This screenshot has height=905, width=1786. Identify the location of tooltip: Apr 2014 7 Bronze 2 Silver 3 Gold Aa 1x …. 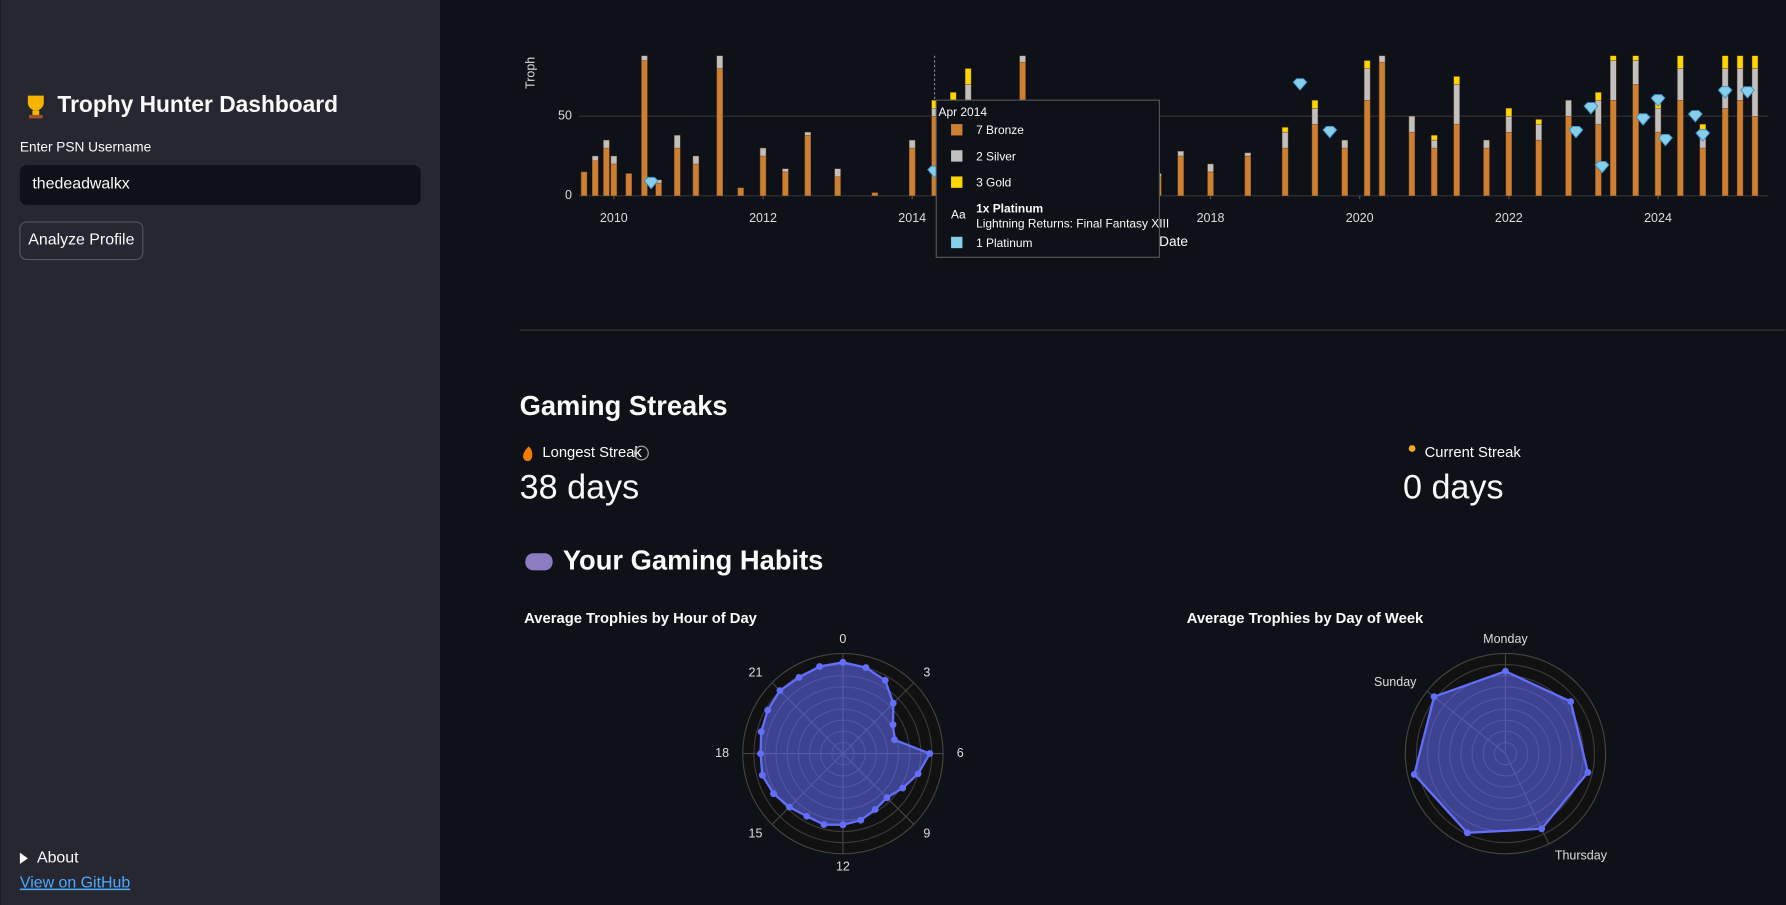
(1052, 178).